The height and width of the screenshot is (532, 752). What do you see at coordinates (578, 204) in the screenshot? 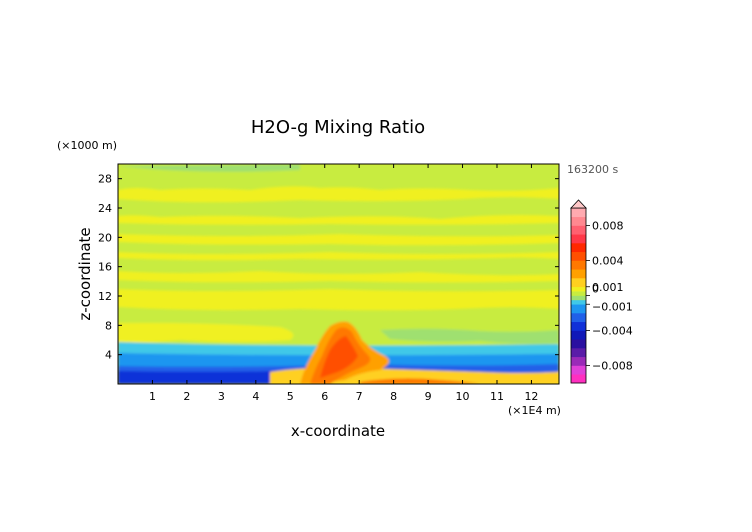
I see `colorbar-overflow-triangle` at bounding box center [578, 204].